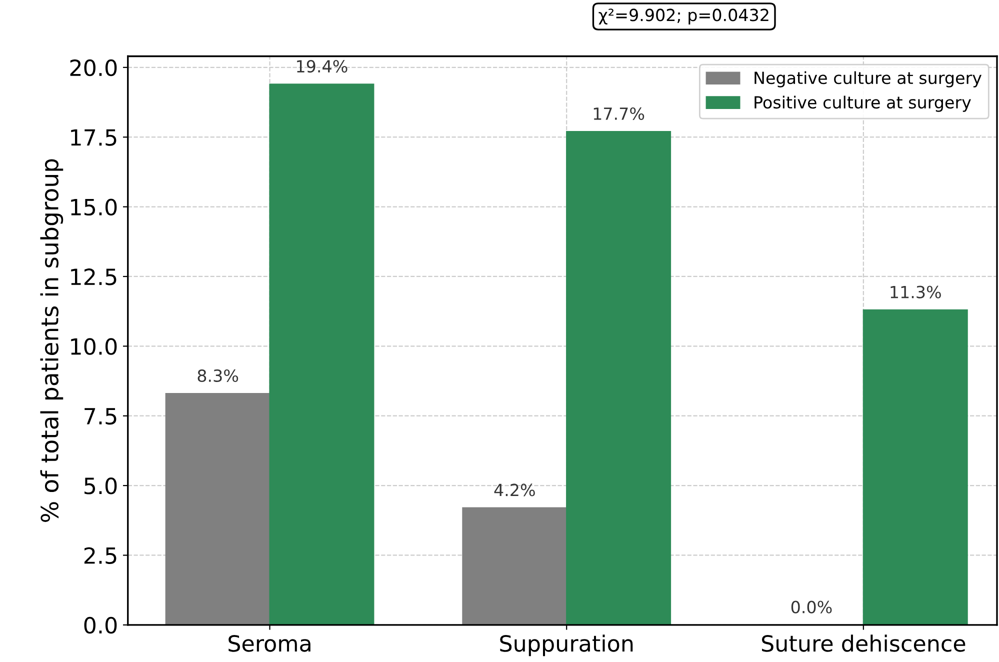 The height and width of the screenshot is (662, 999). What do you see at coordinates (93, 137) in the screenshot?
I see `y-tick-label: 17.5` at bounding box center [93, 137].